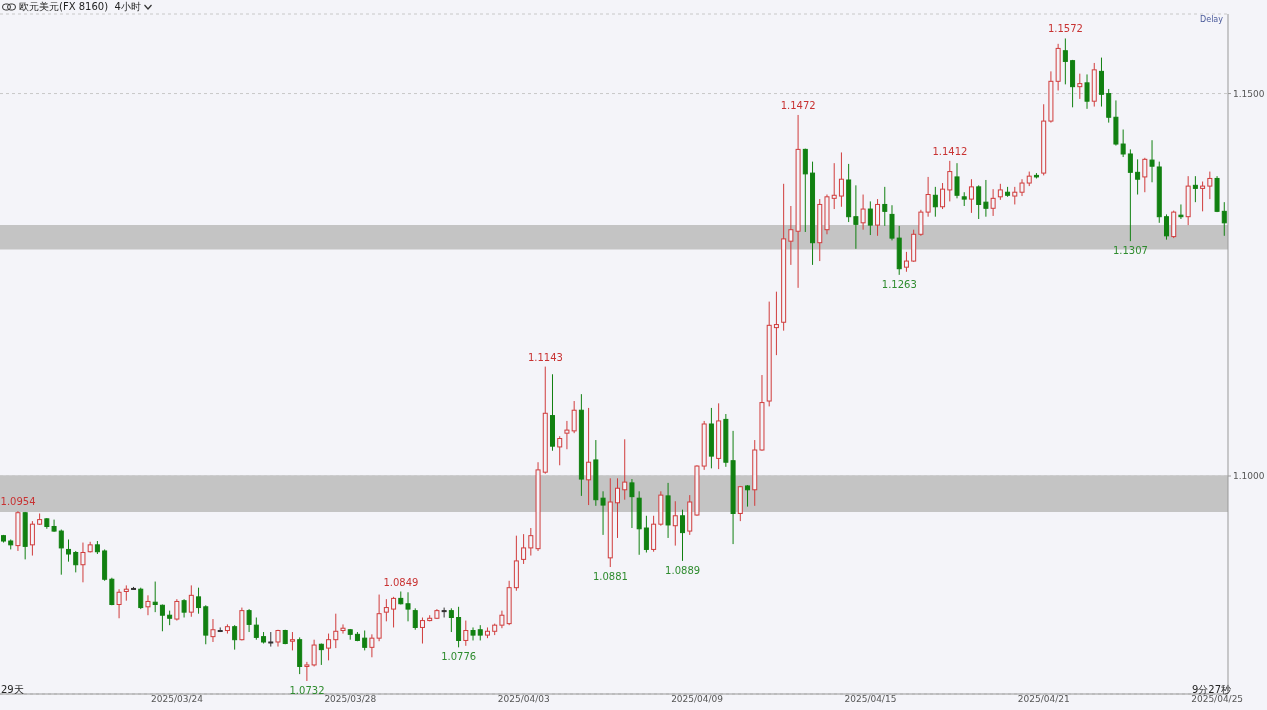 Image resolution: width=1267 pixels, height=710 pixels. What do you see at coordinates (1130, 251) in the screenshot?
I see `annotation: 1.1307` at bounding box center [1130, 251].